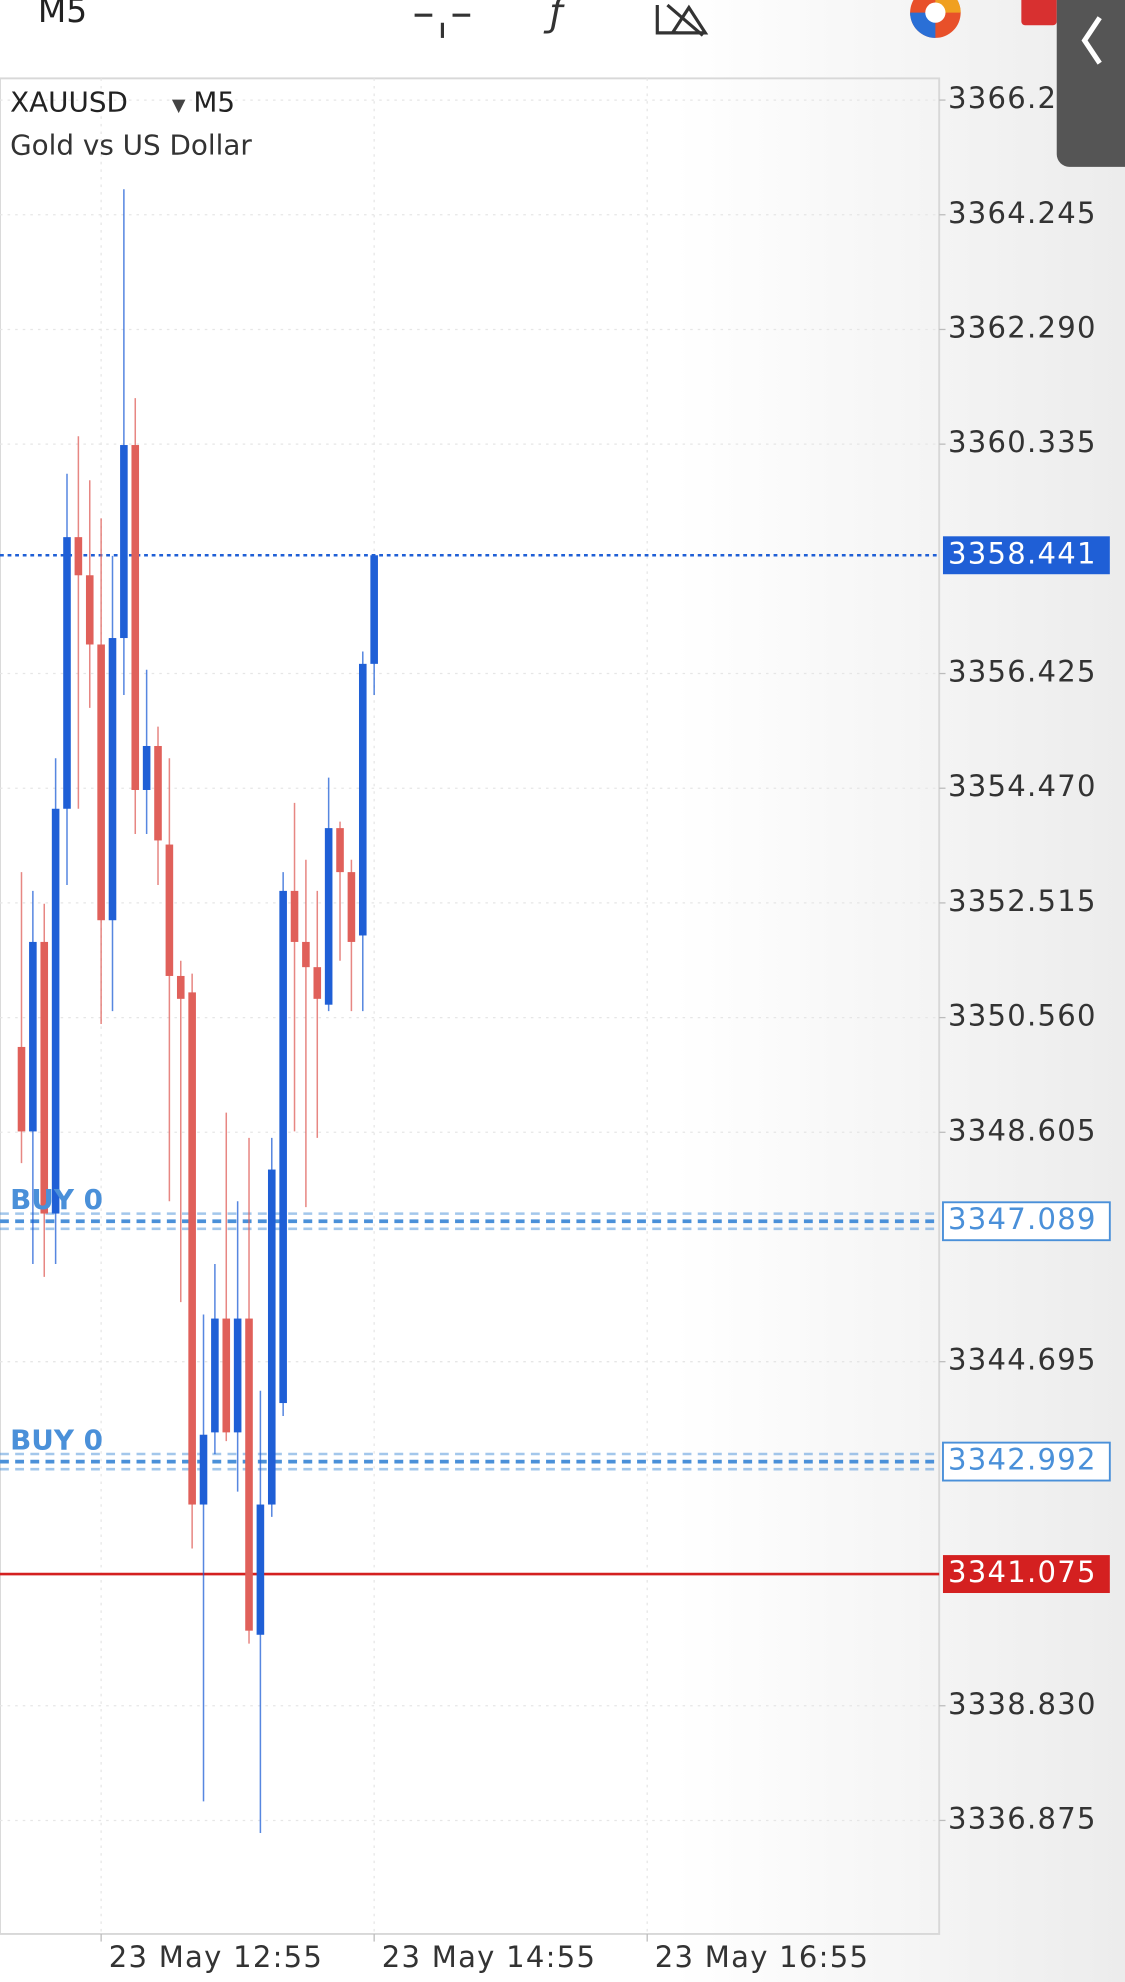 The image size is (1125, 1982). I want to click on side-panel-tab, so click(1090, 83).